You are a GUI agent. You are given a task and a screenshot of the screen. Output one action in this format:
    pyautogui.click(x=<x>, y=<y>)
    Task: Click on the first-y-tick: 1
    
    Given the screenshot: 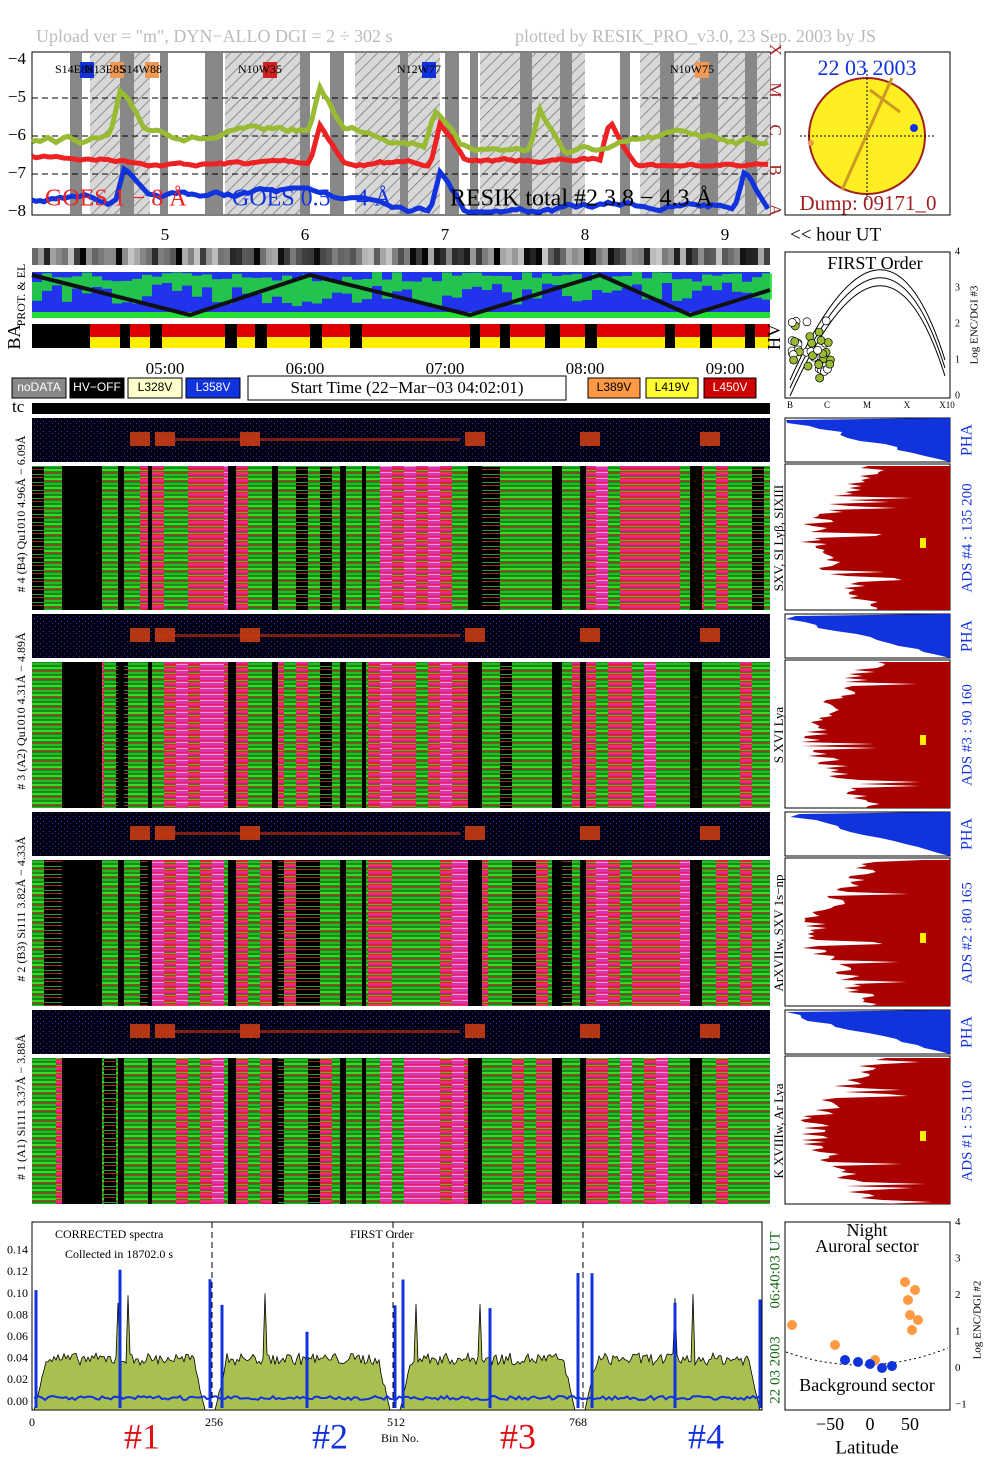 What is the action you would take?
    pyautogui.click(x=957, y=359)
    